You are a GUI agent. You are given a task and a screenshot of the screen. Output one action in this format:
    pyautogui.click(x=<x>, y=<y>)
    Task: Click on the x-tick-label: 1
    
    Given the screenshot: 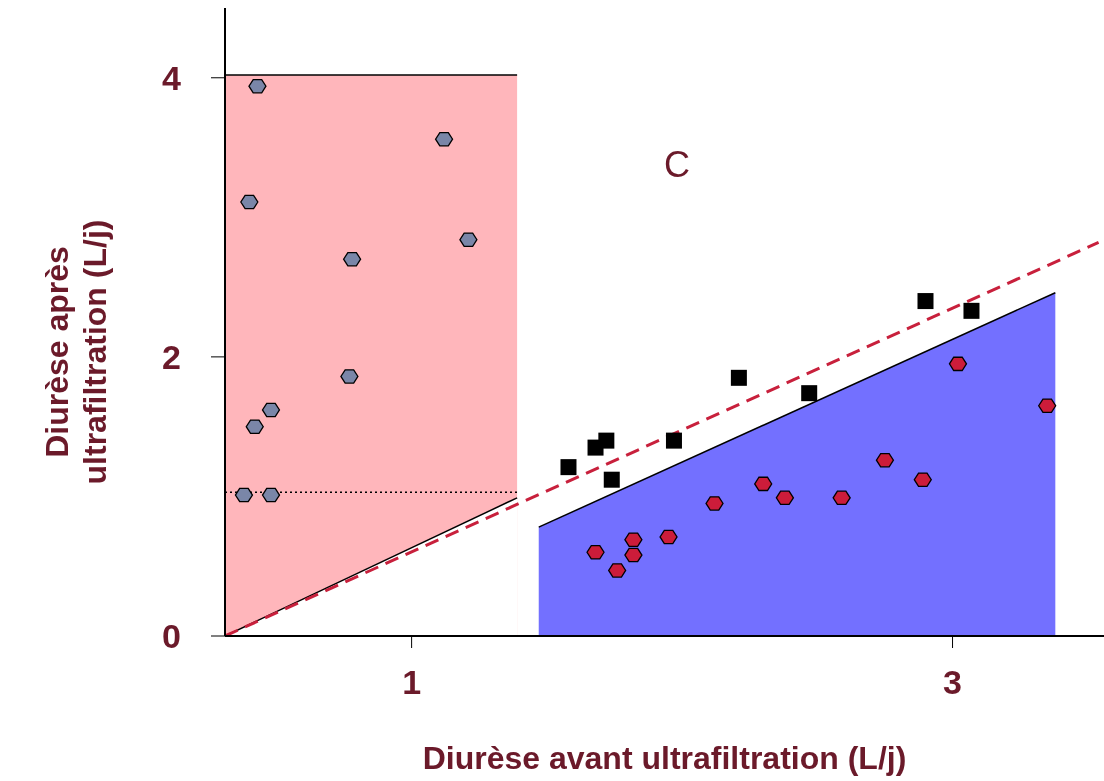 What is the action you would take?
    pyautogui.click(x=412, y=682)
    